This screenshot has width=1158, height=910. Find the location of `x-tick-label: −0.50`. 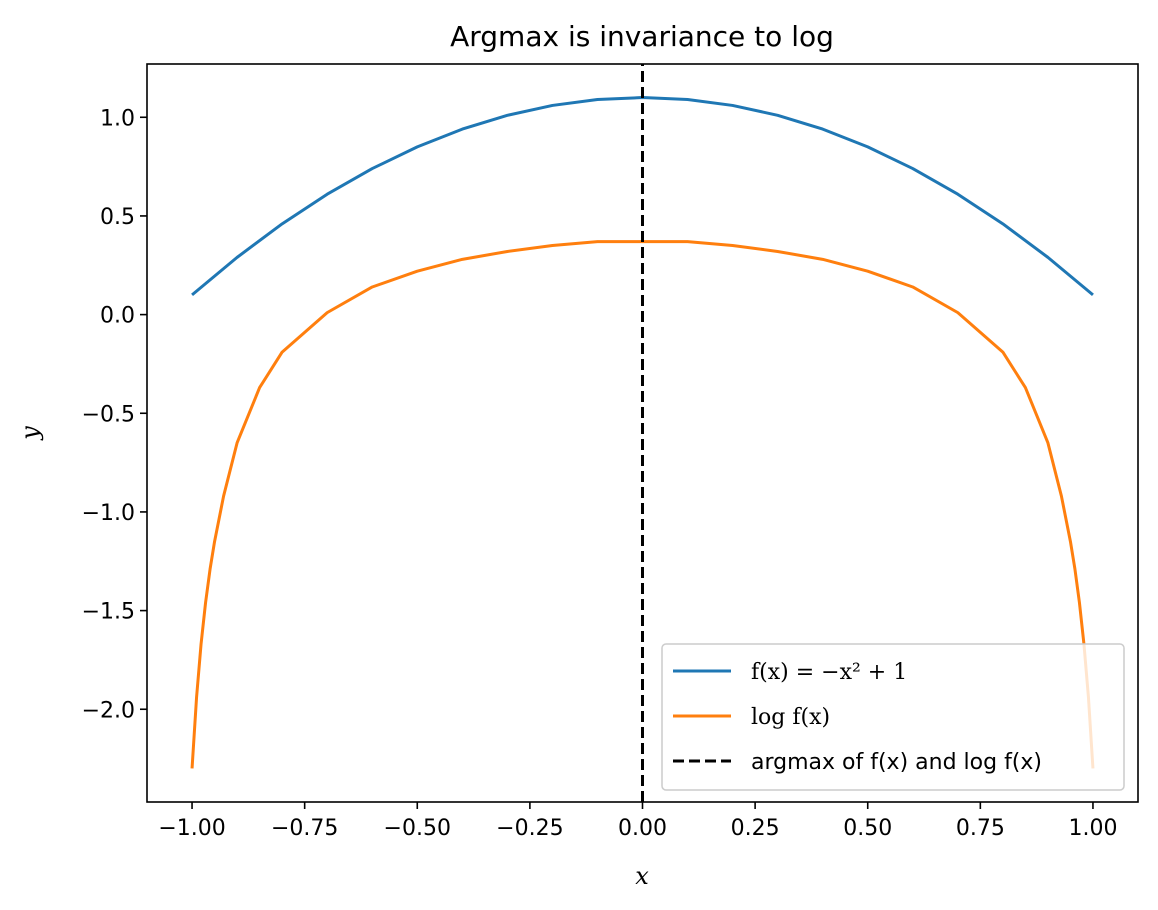

x-tick-label: −0.50 is located at coordinates (417, 828).